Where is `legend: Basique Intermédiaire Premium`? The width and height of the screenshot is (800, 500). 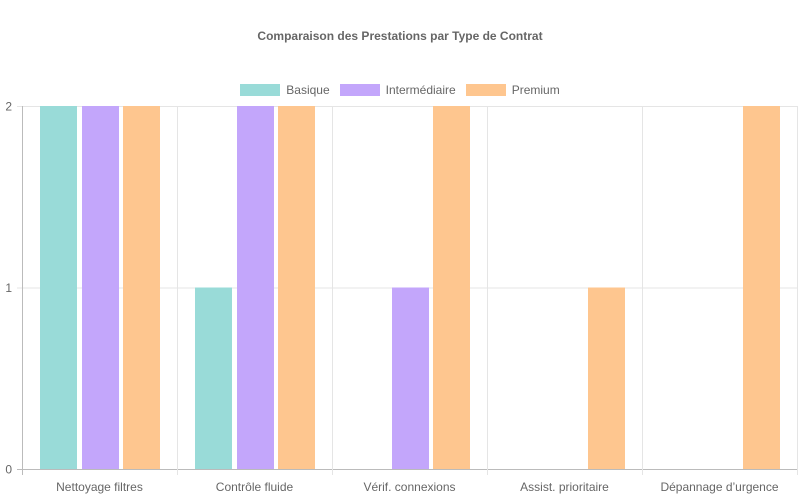 legend: Basique Intermédiaire Premium is located at coordinates (400, 90).